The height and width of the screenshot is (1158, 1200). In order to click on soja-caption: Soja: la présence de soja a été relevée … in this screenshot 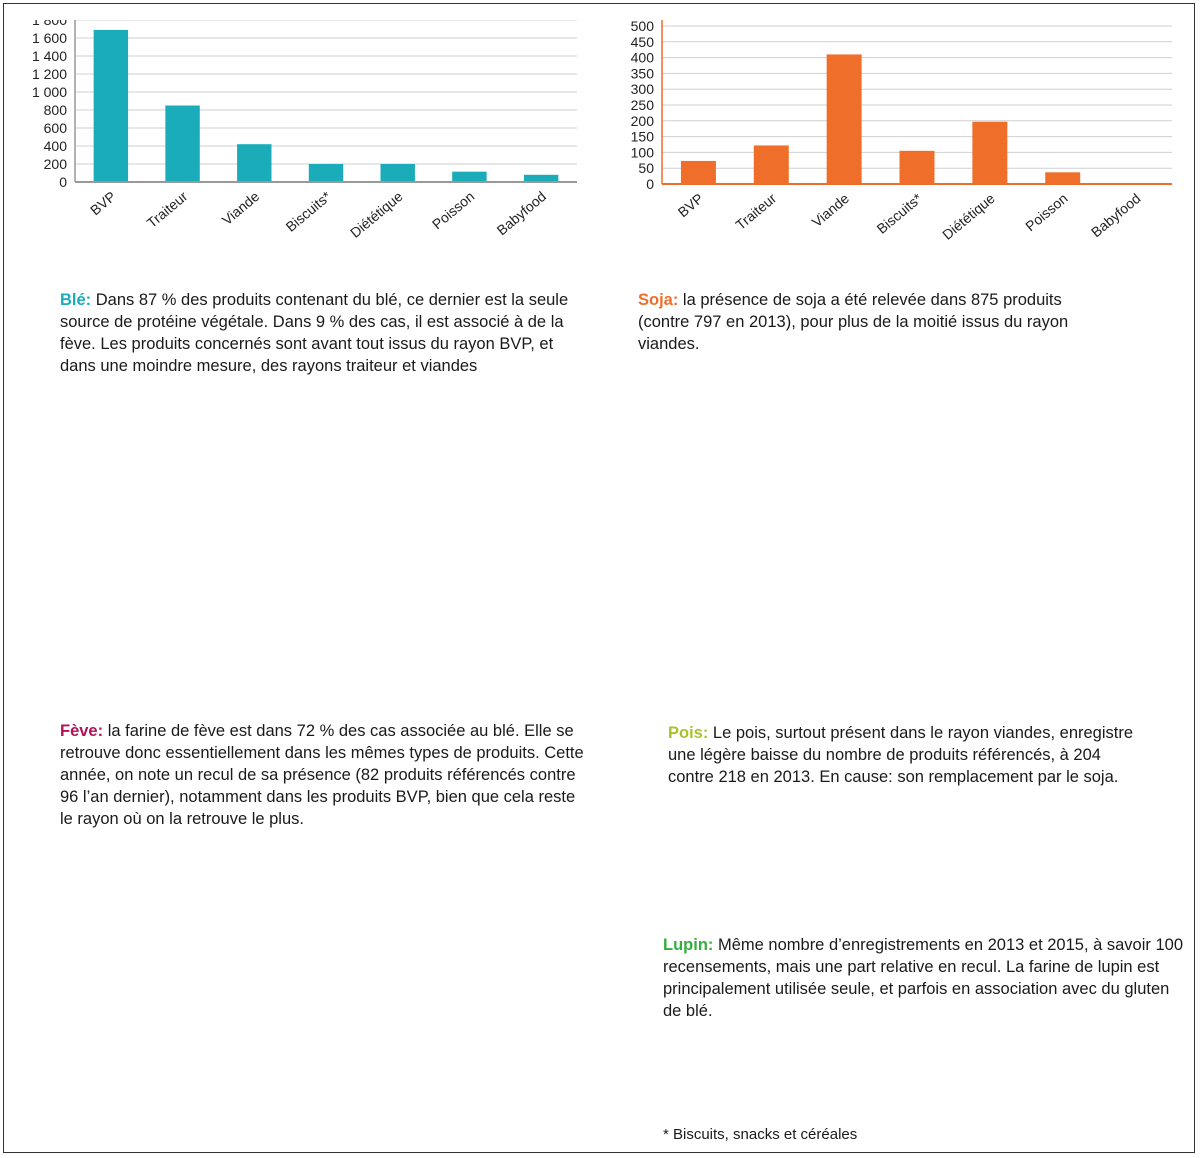, I will do `click(873, 322)`.